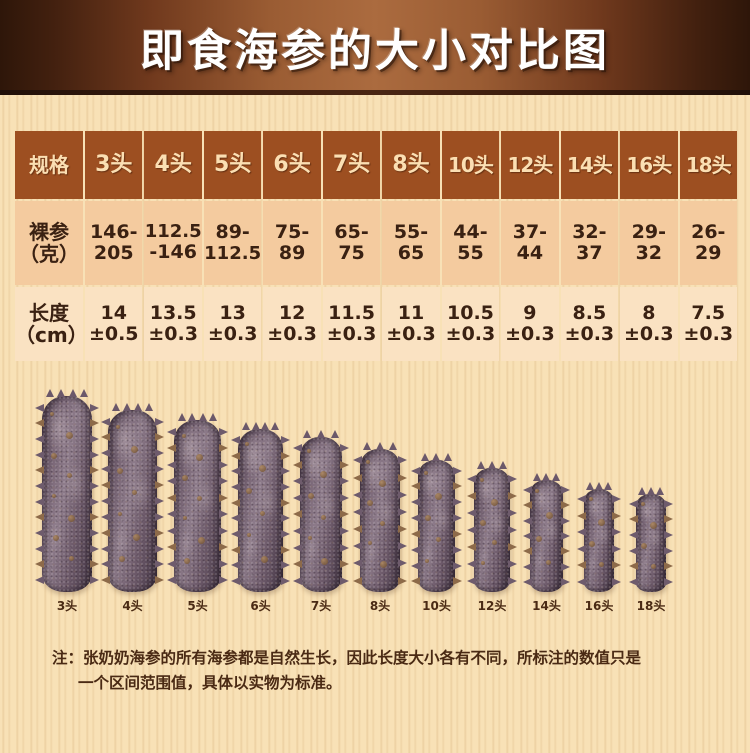  Describe the element at coordinates (210, 683) in the screenshot. I see `footer-note-line2: 一个区间范围值，具体以实物为标准。` at that location.